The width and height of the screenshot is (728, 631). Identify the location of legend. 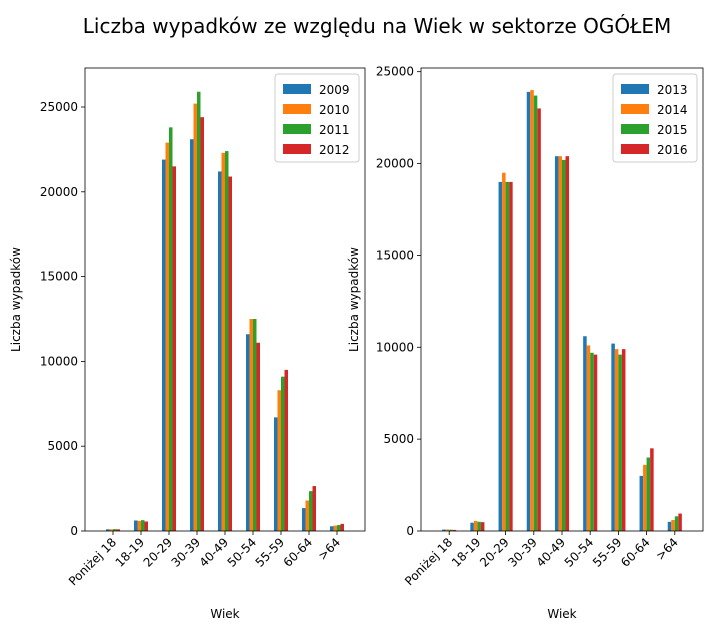
(317, 118).